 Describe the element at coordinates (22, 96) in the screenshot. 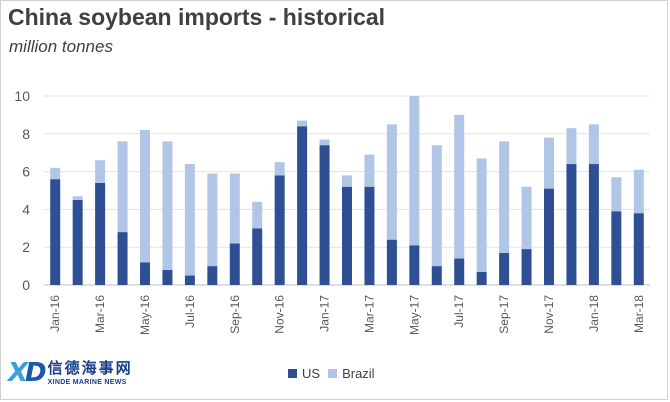

I see `y-tick-label: 10` at that location.